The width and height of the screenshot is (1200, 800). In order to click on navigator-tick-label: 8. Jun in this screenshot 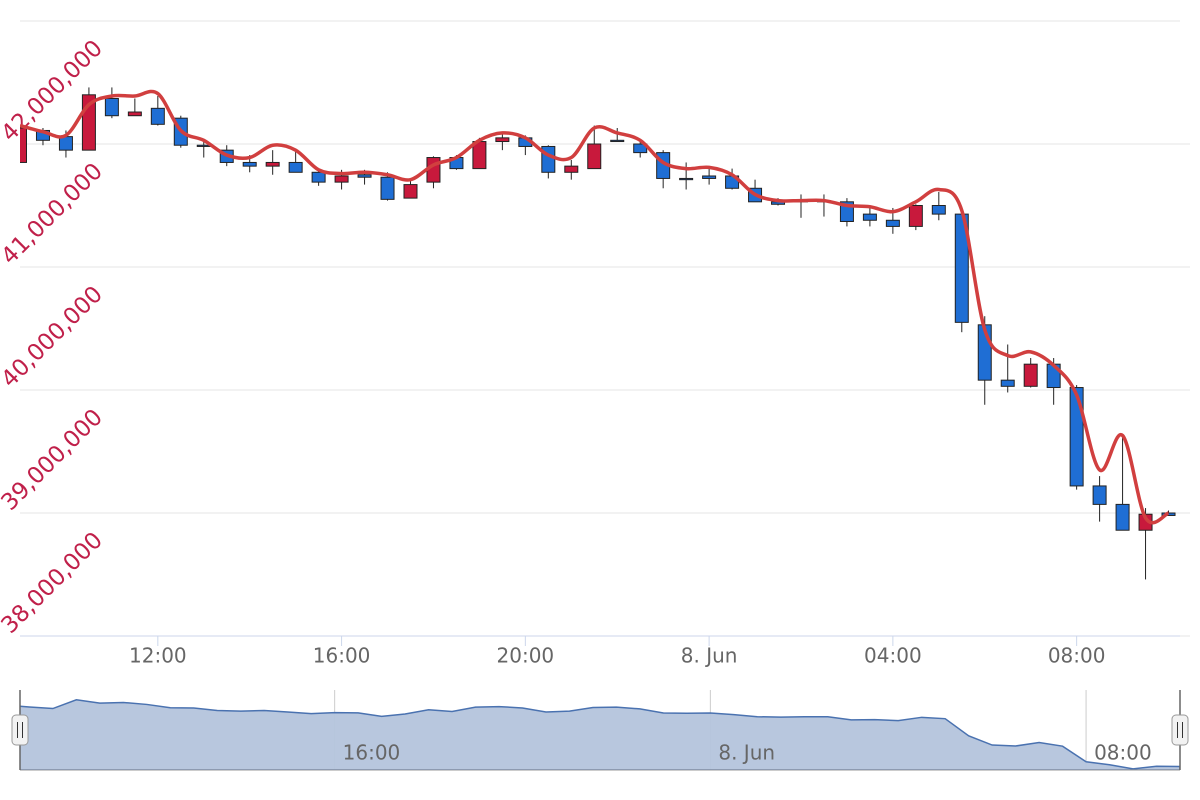, I will do `click(746, 753)`.